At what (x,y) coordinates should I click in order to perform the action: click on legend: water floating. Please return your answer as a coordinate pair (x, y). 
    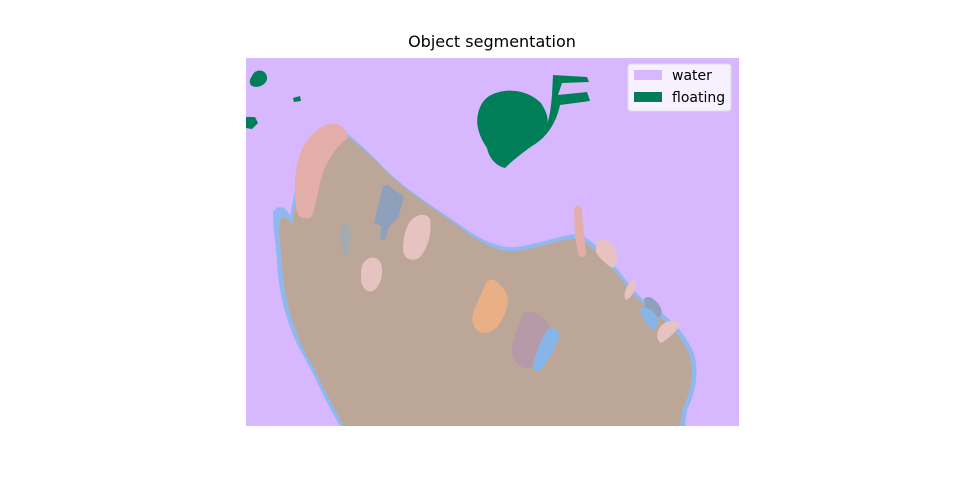
    Looking at the image, I should click on (679, 87).